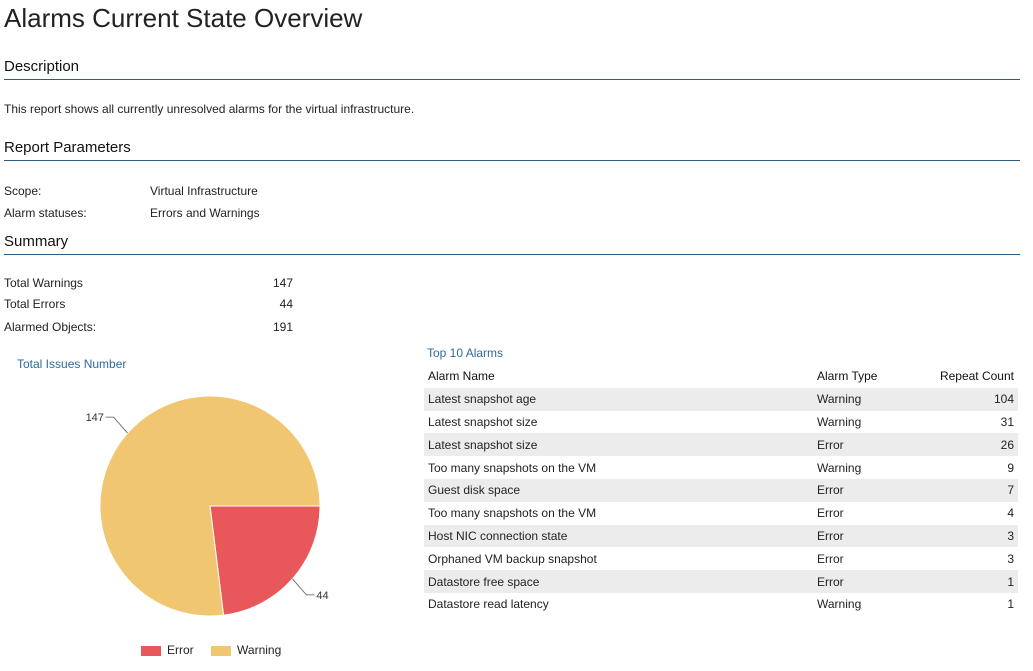 The image size is (1033, 671). Describe the element at coordinates (618, 399) in the screenshot. I see `cell-alarm-name: Latest snapshot age` at that location.